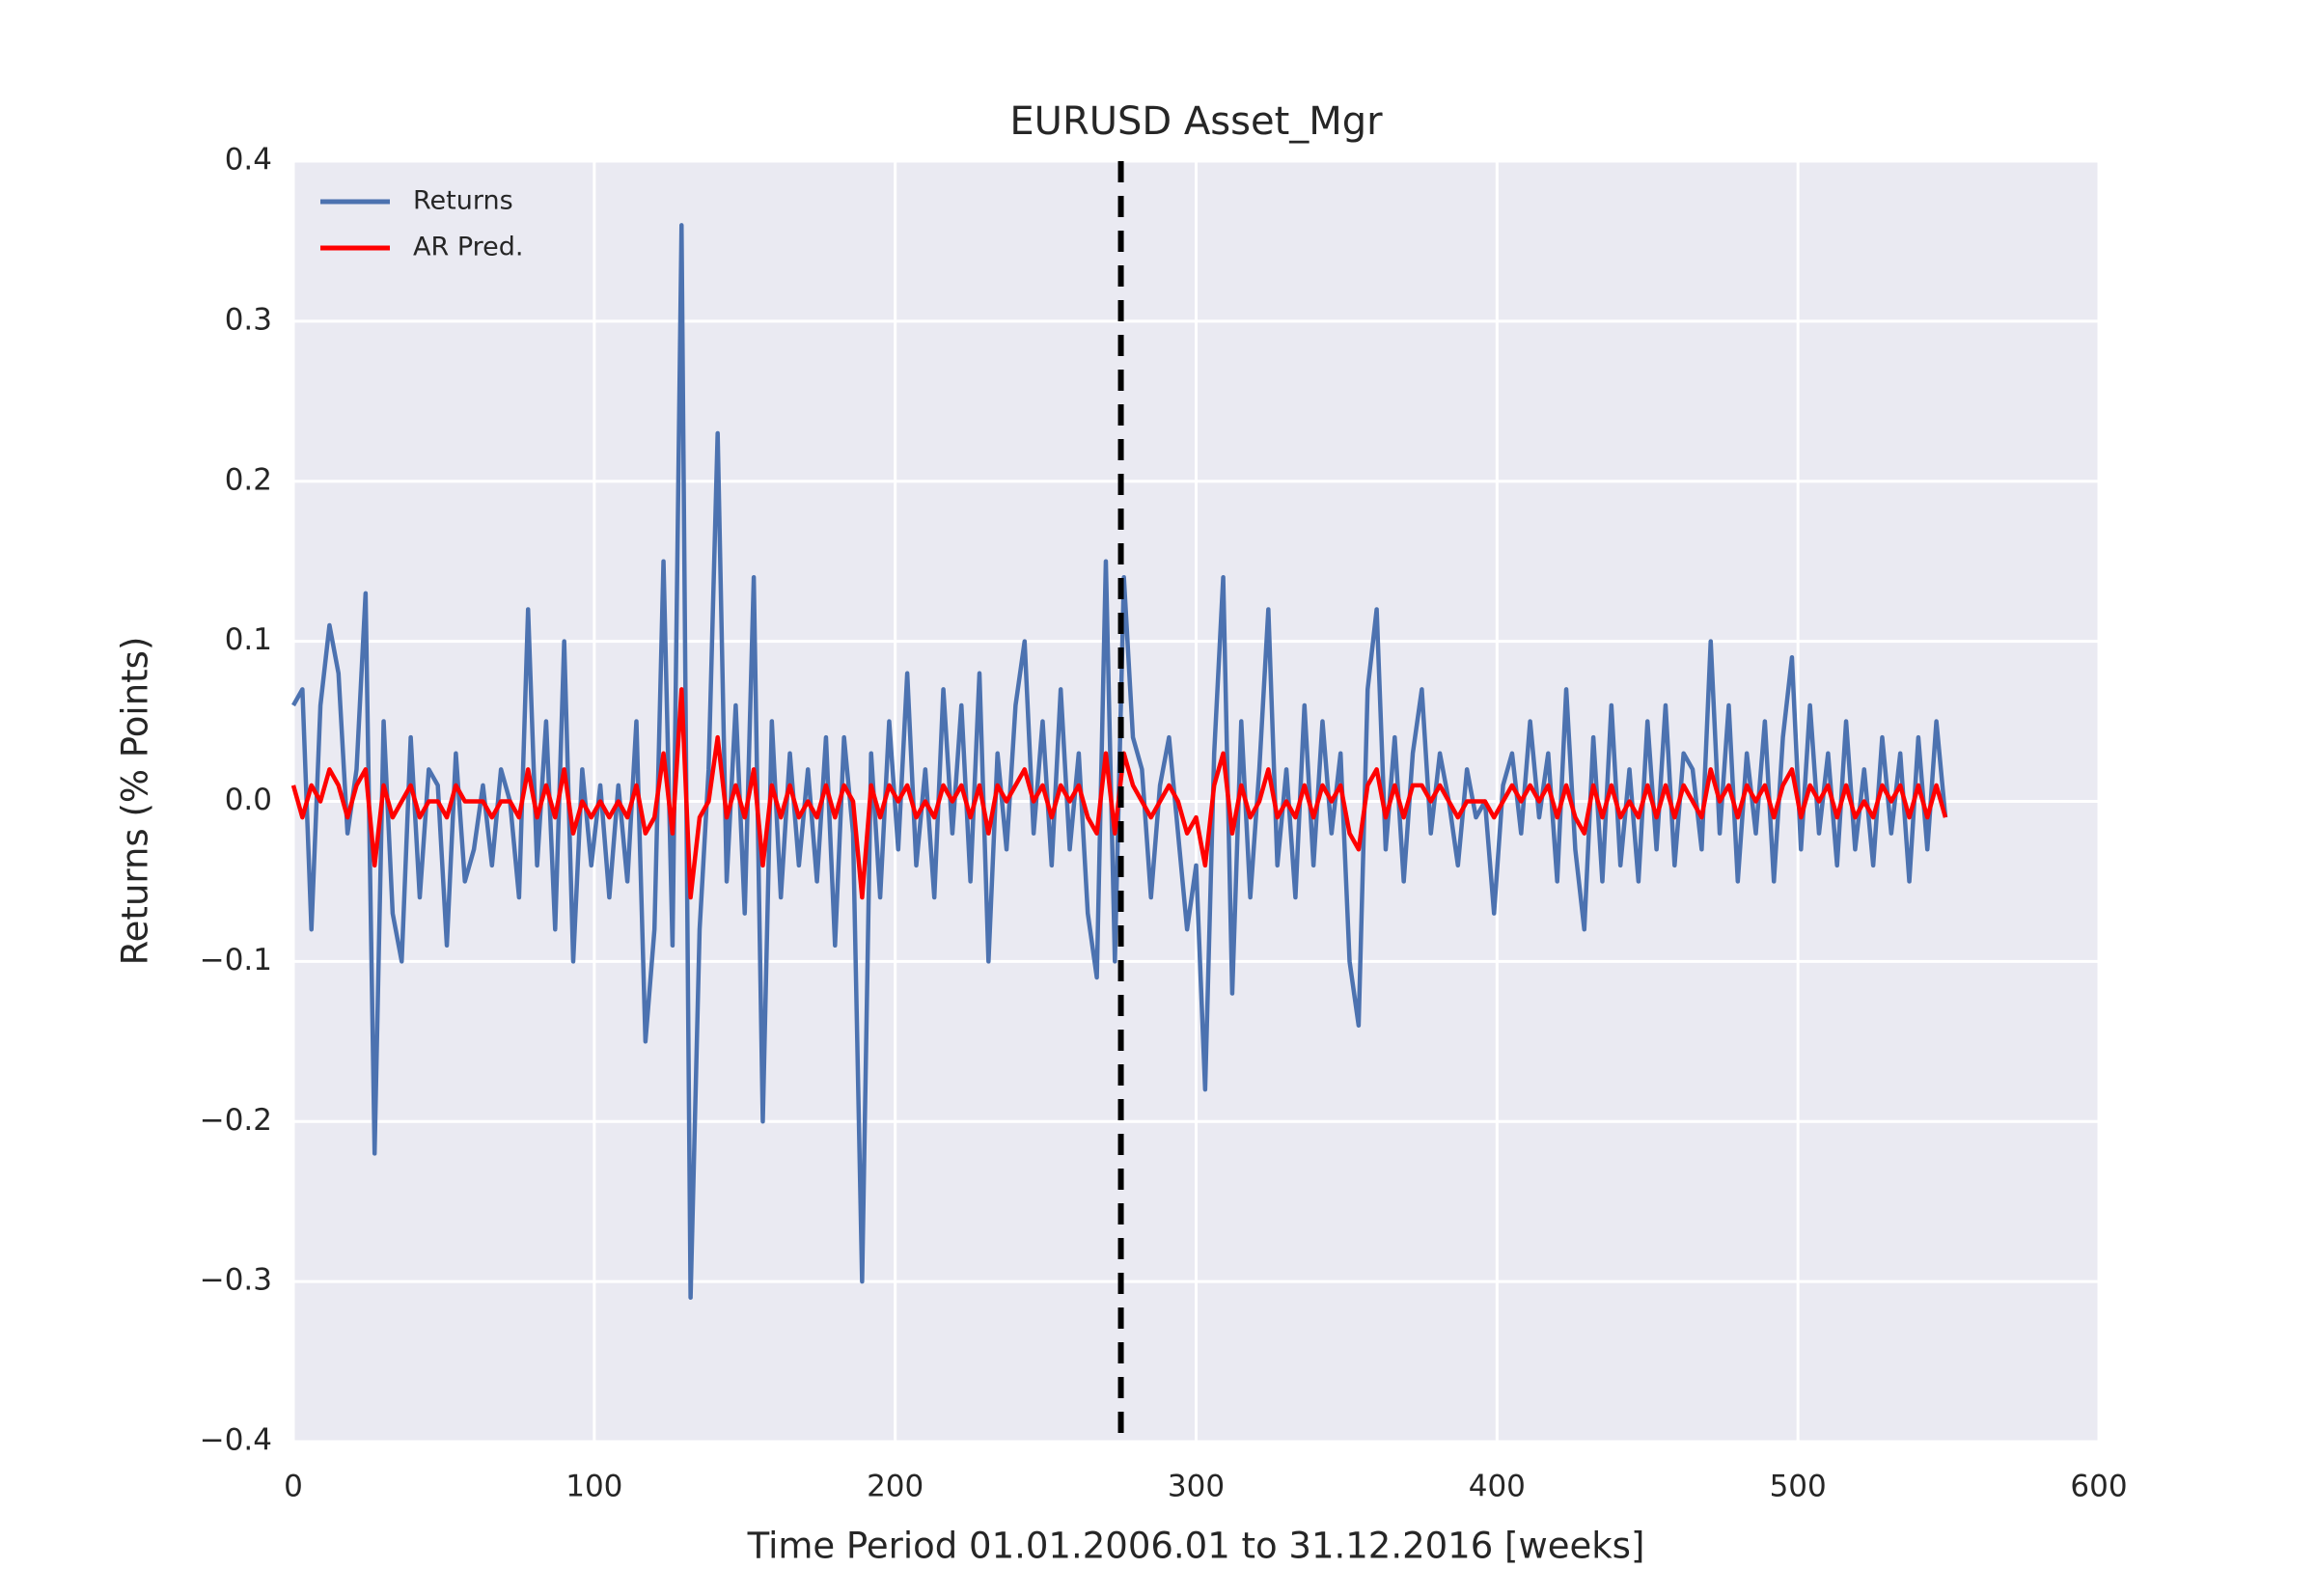  What do you see at coordinates (236, 1441) in the screenshot?
I see `y-tick-label: −0.4` at bounding box center [236, 1441].